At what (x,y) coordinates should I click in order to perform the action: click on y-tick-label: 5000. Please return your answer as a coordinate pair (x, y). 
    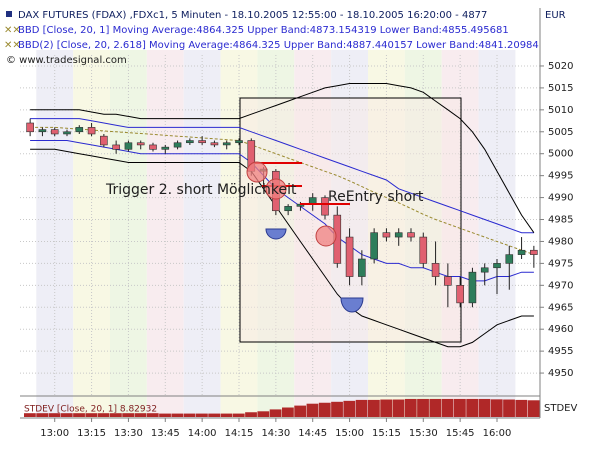
    Looking at the image, I should click on (560, 154).